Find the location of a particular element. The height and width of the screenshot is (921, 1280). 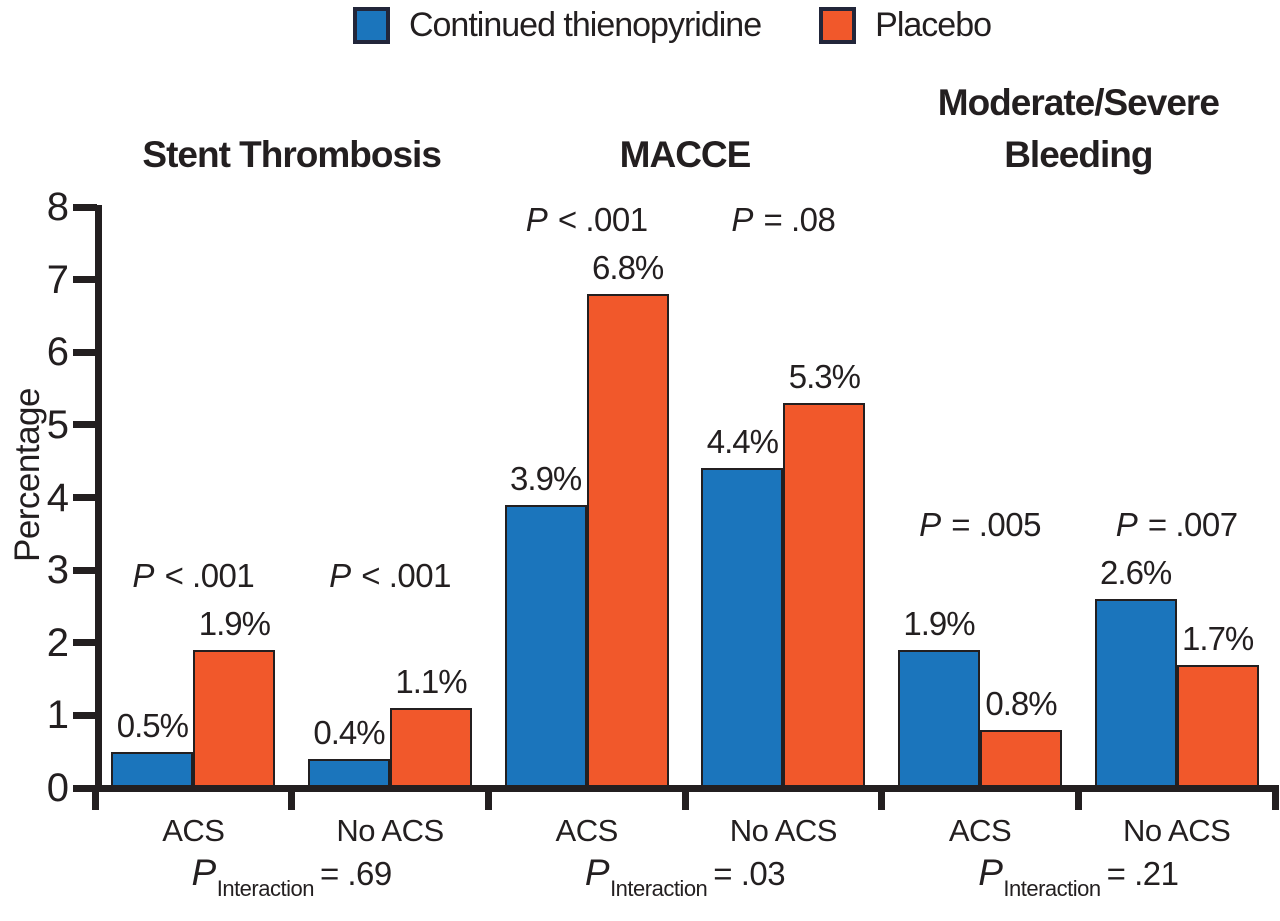

chart-legend: Continued thienopyridine Placebo is located at coordinates (656, 25).